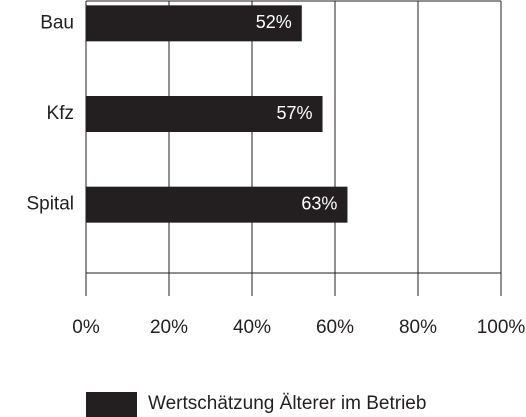 The width and height of the screenshot is (526, 417). What do you see at coordinates (252, 327) in the screenshot?
I see `x-tick-label: 40%` at bounding box center [252, 327].